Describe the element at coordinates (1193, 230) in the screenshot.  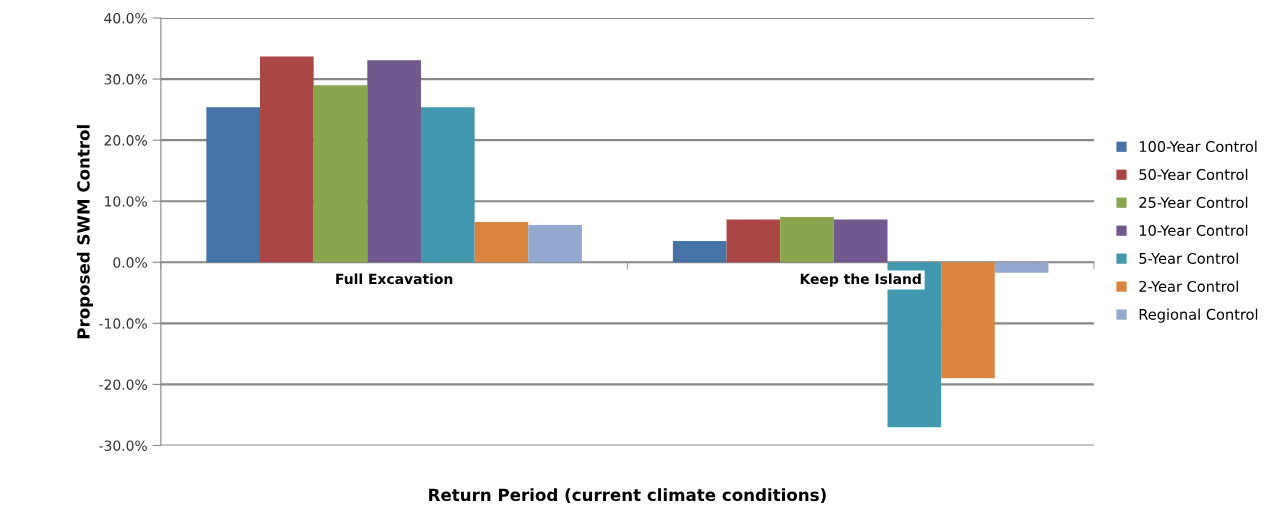
I see `legend-label: 10-Year Control` at that location.